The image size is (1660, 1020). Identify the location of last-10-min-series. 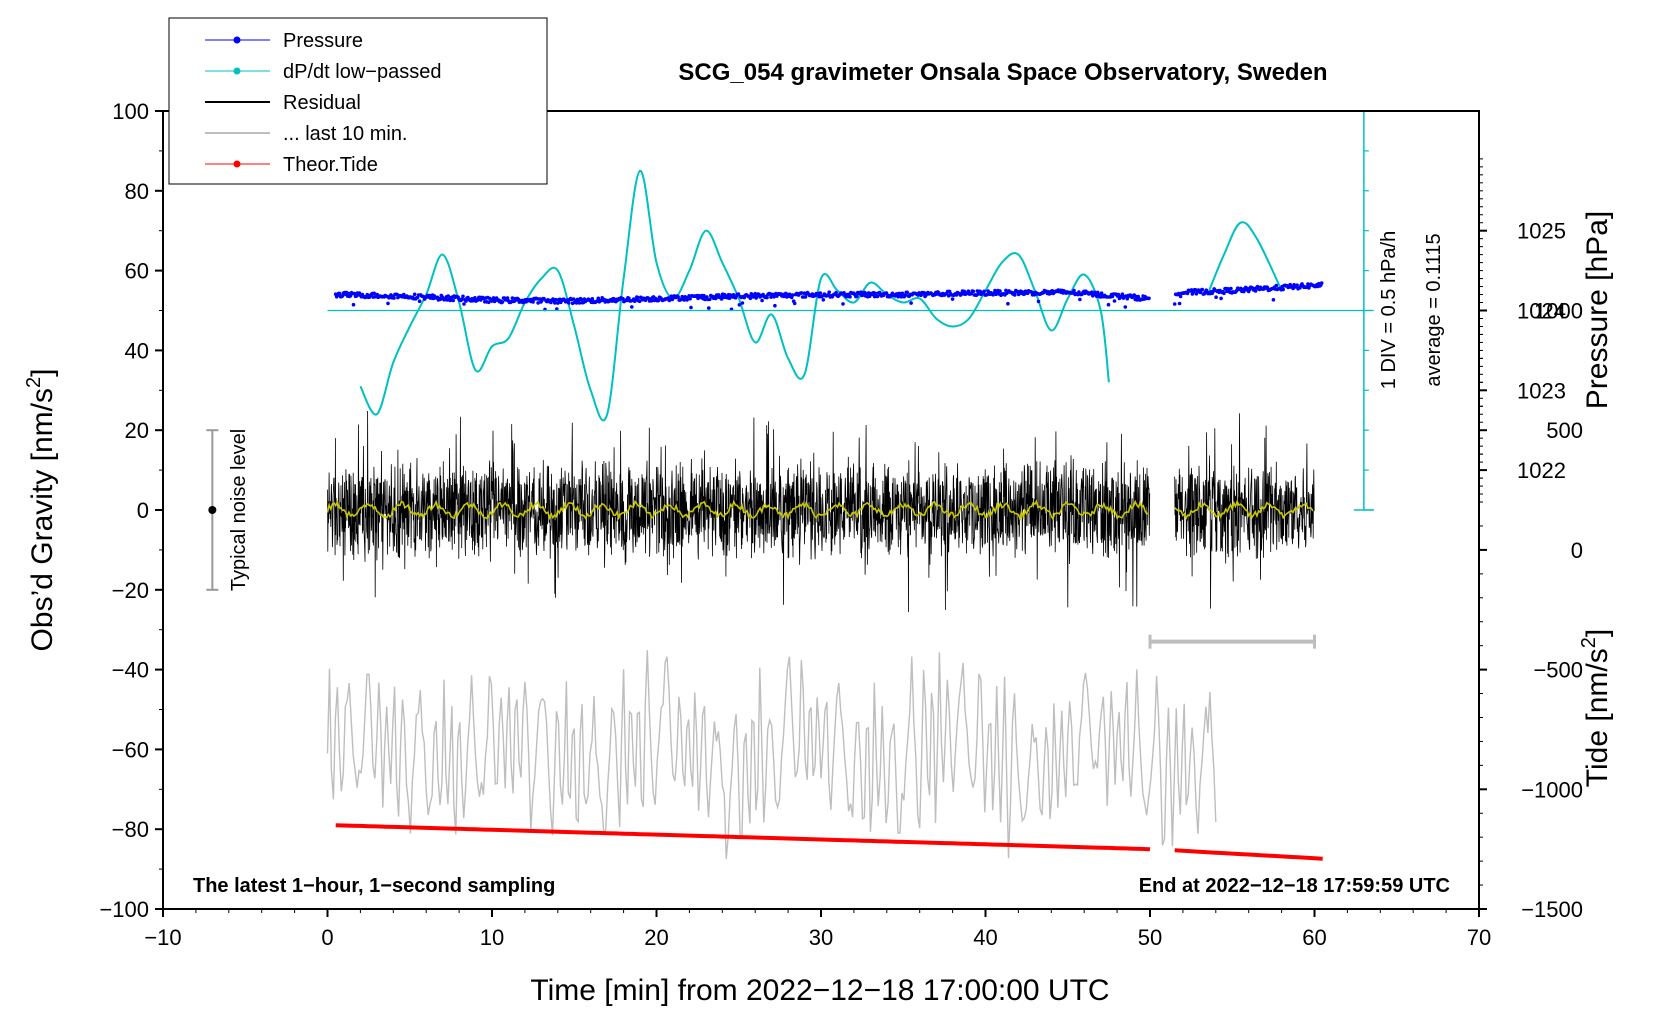
(771, 755).